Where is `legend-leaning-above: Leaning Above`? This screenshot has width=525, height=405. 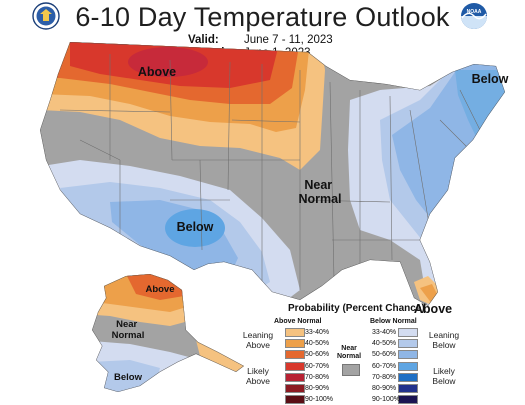 legend-leaning-above: Leaning Above is located at coordinates (258, 340).